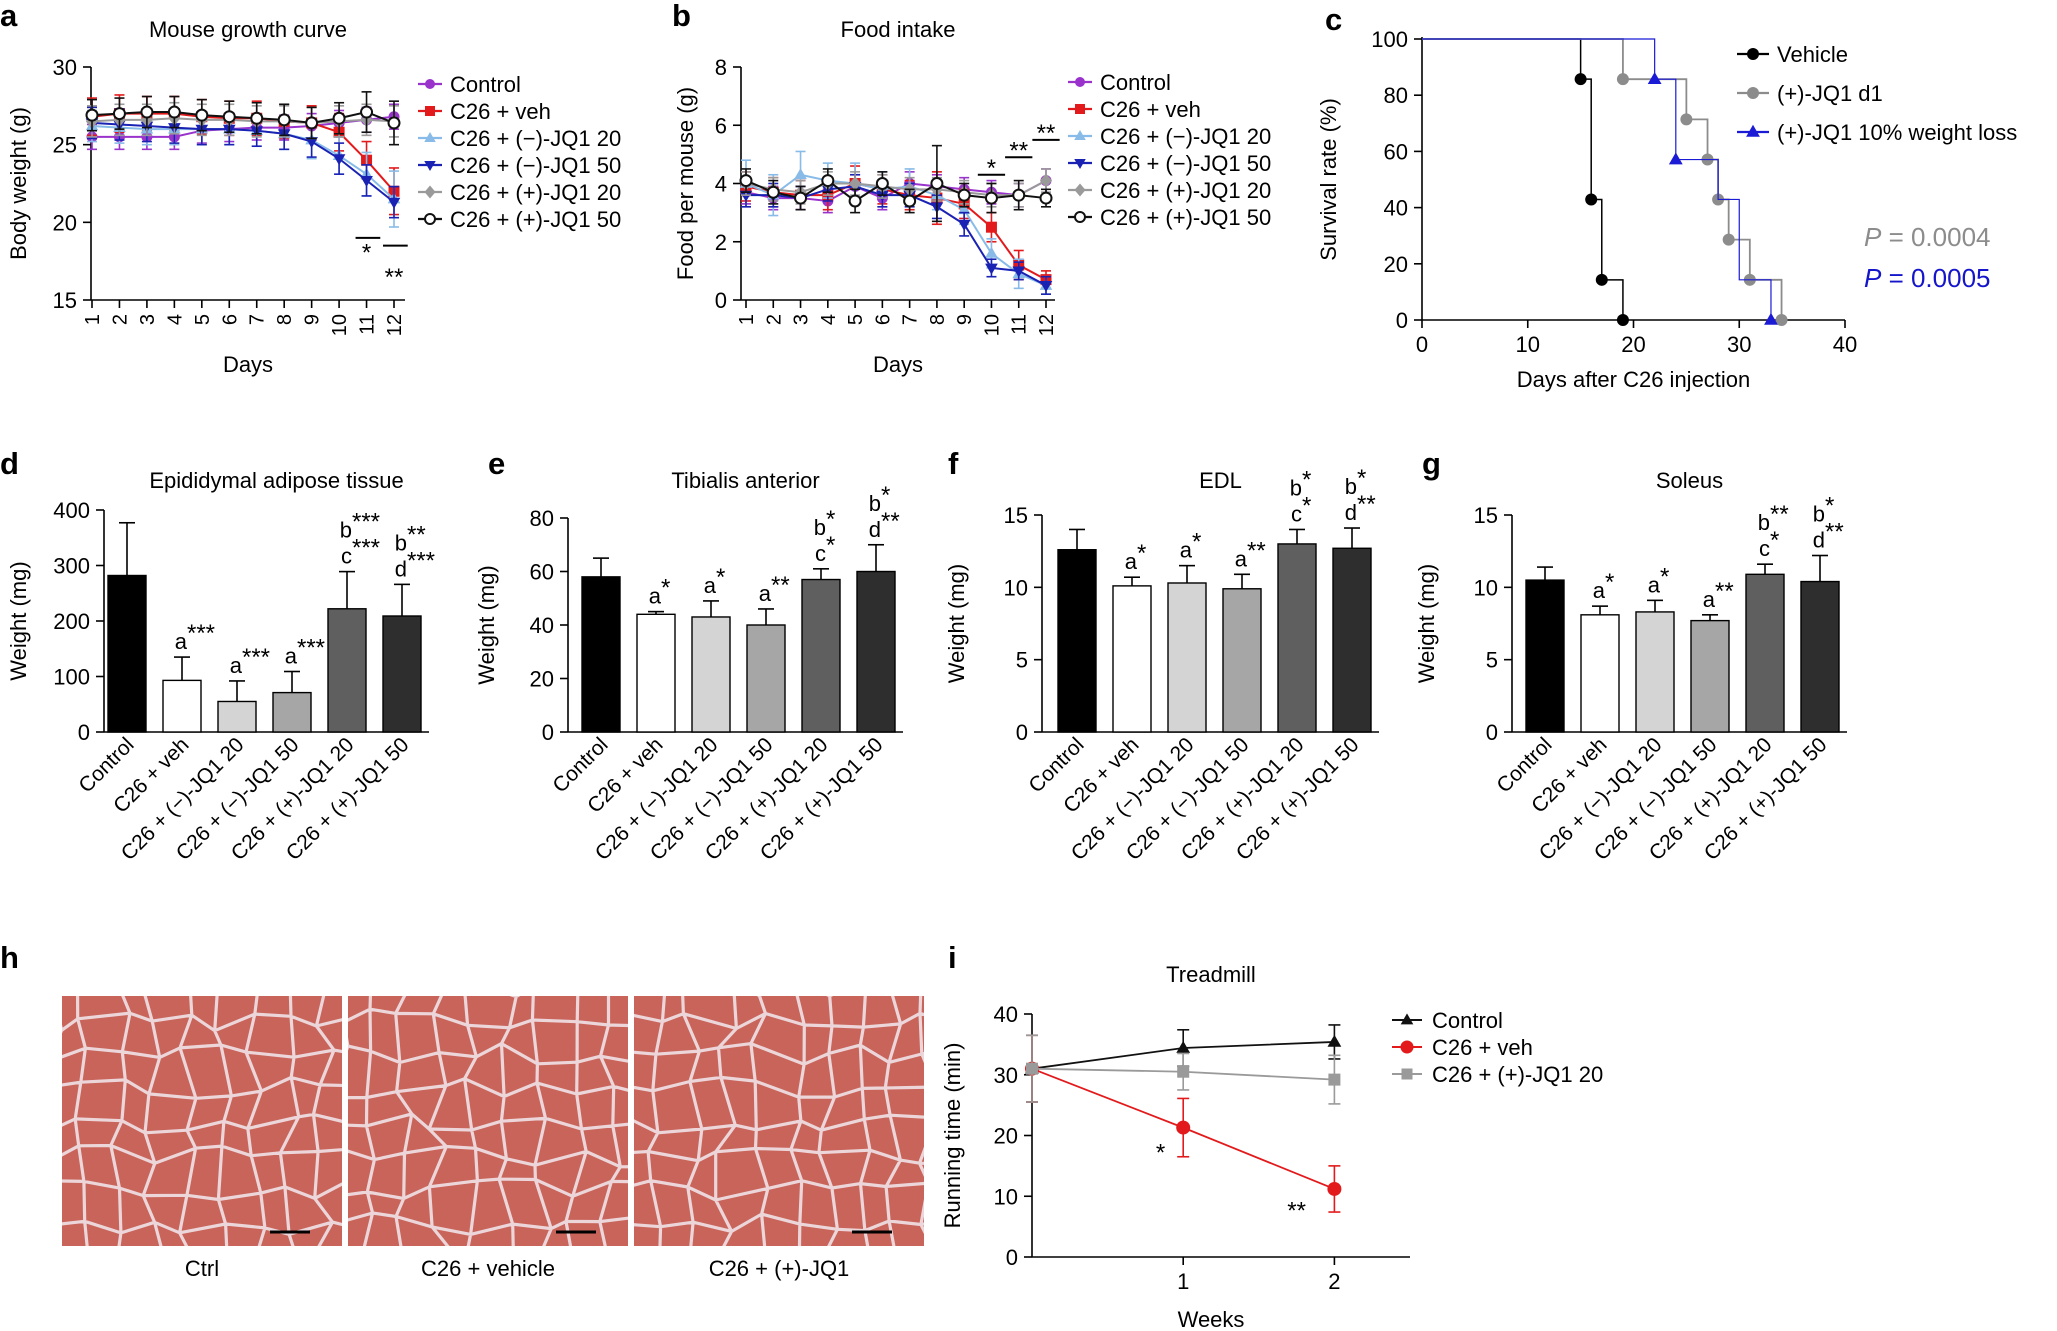 The width and height of the screenshot is (2057, 1331). What do you see at coordinates (779, 1268) in the screenshot?
I see `image-caption: C26 + (+)-JQ1` at bounding box center [779, 1268].